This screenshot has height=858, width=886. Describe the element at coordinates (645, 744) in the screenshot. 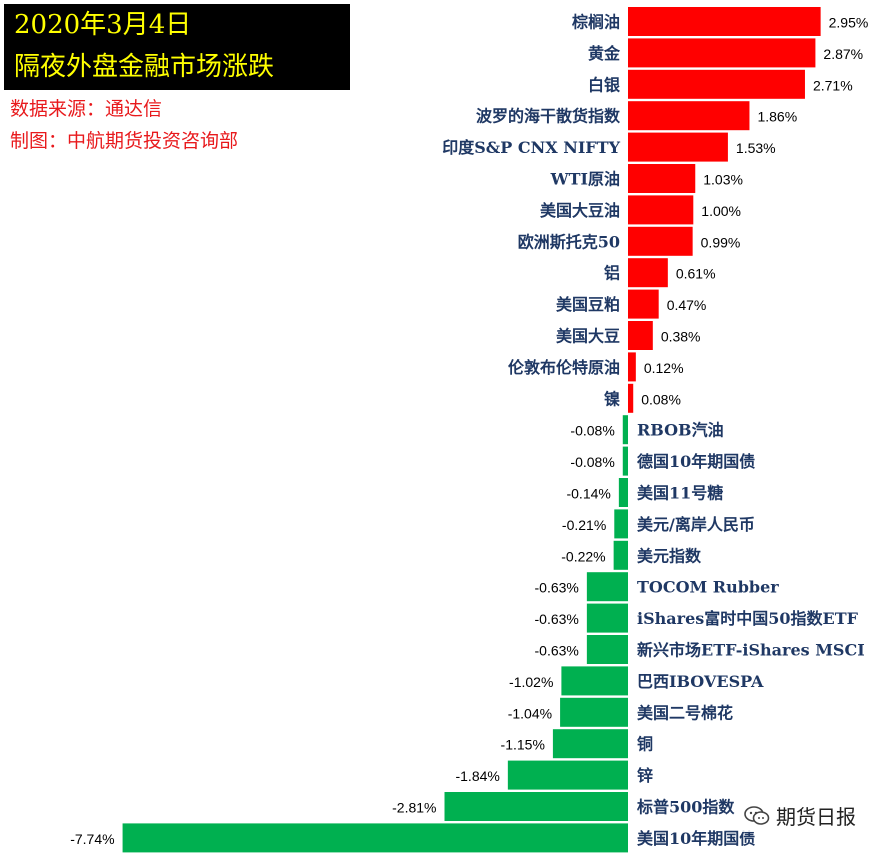

I see `category-label: 铜` at that location.